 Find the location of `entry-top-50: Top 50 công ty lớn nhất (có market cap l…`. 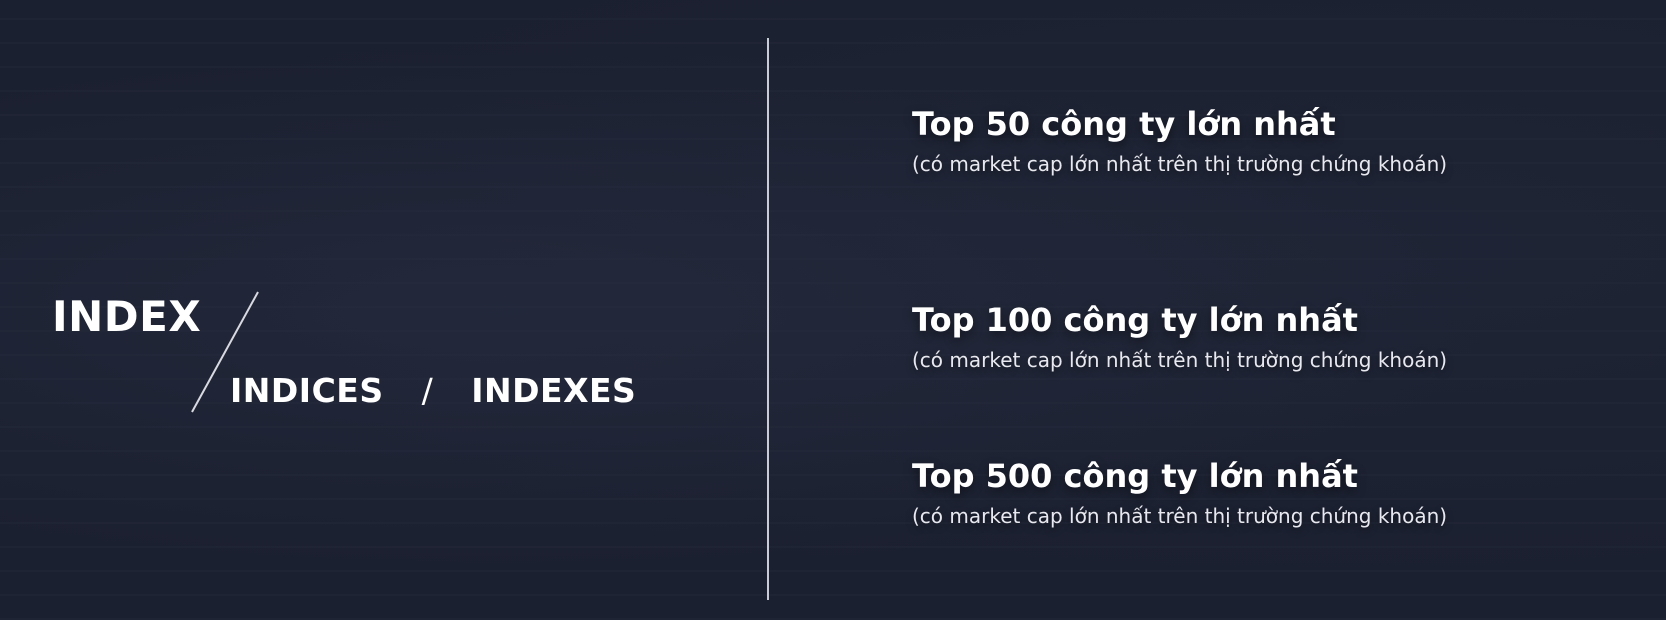

entry-top-50: Top 50 công ty lớn nhất (có market cap l… is located at coordinates (1179, 141).